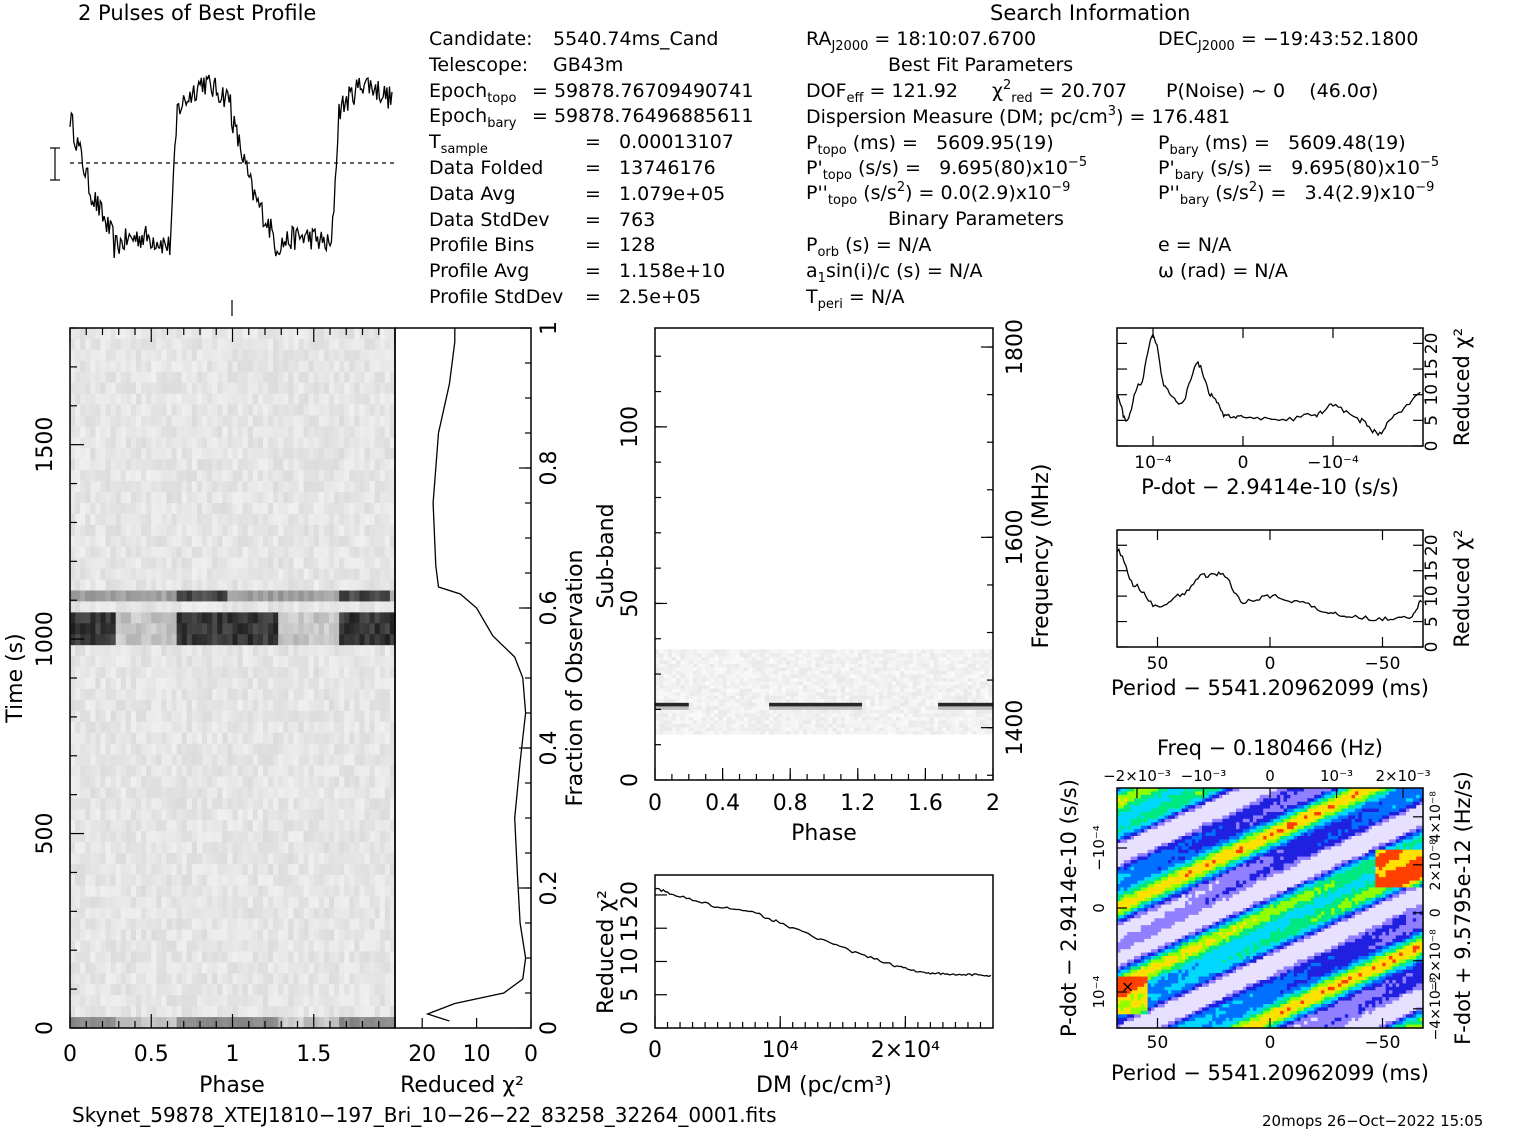 The width and height of the screenshot is (1517, 1137). Describe the element at coordinates (233, 1054) in the screenshot. I see `x-tick-label: 1` at that location.